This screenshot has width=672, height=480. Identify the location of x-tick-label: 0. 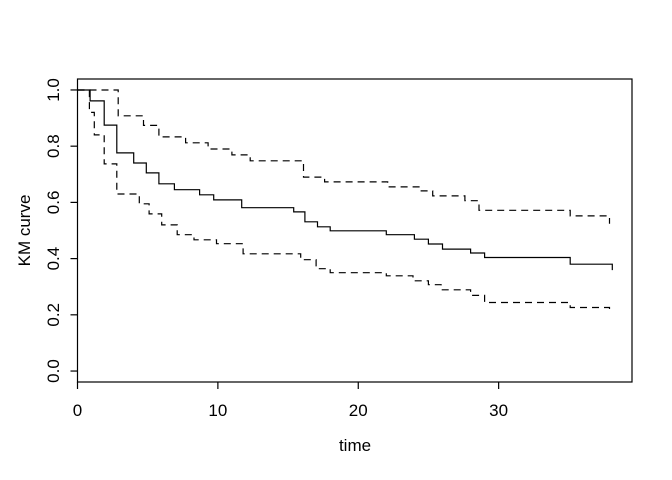
(77, 410).